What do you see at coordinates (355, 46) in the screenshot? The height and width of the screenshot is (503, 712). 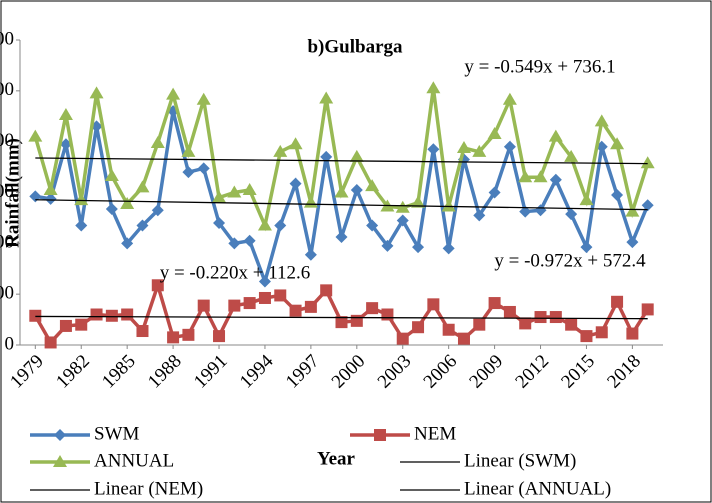 I see `chart-title: b)Gulbarga` at bounding box center [355, 46].